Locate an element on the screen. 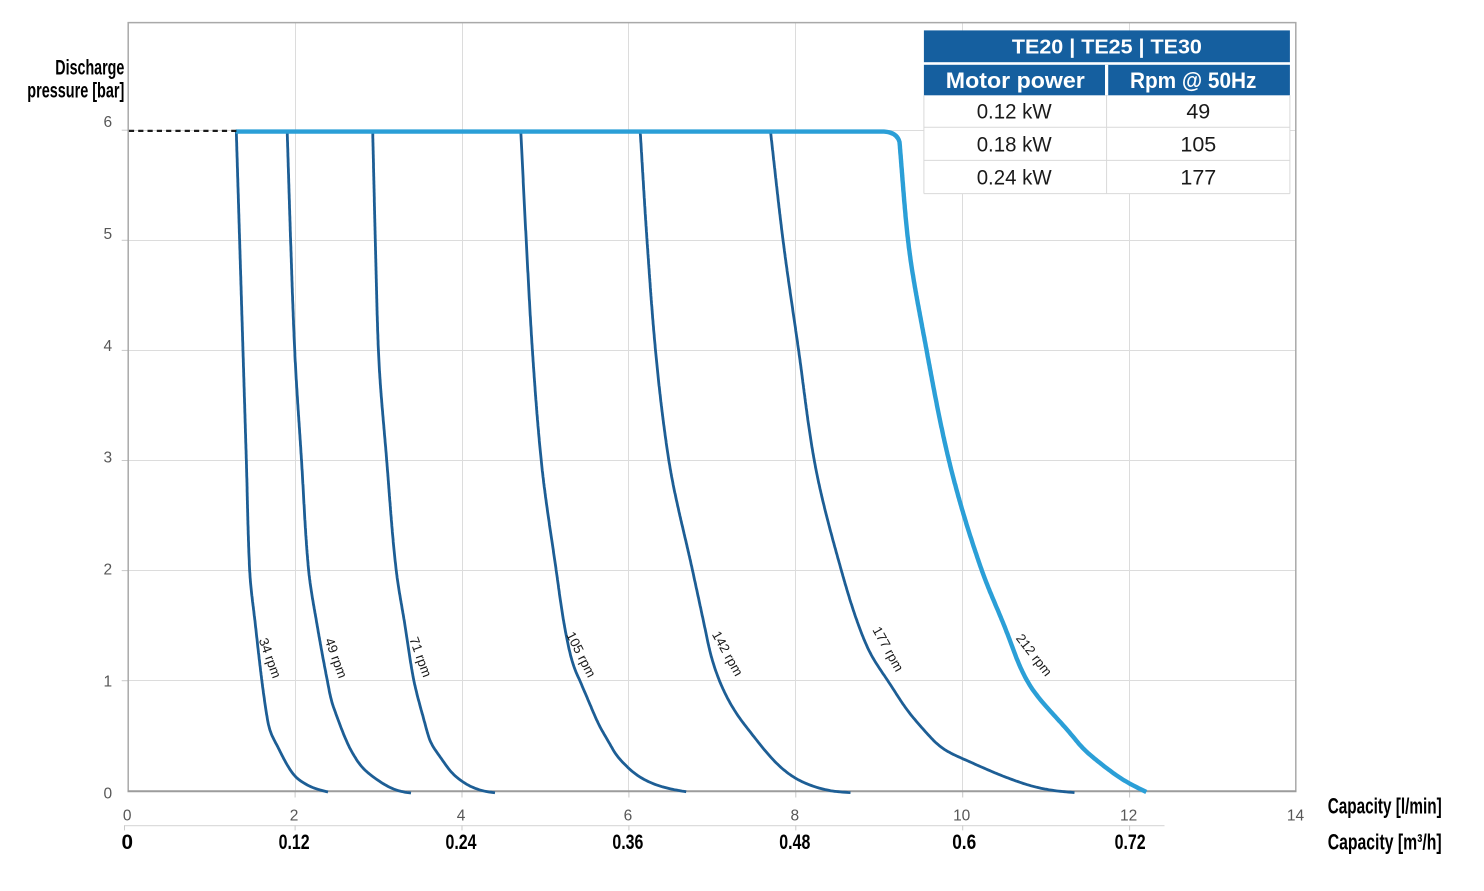 The width and height of the screenshot is (1484, 891). svg-text: 0.12 is located at coordinates (294, 842).